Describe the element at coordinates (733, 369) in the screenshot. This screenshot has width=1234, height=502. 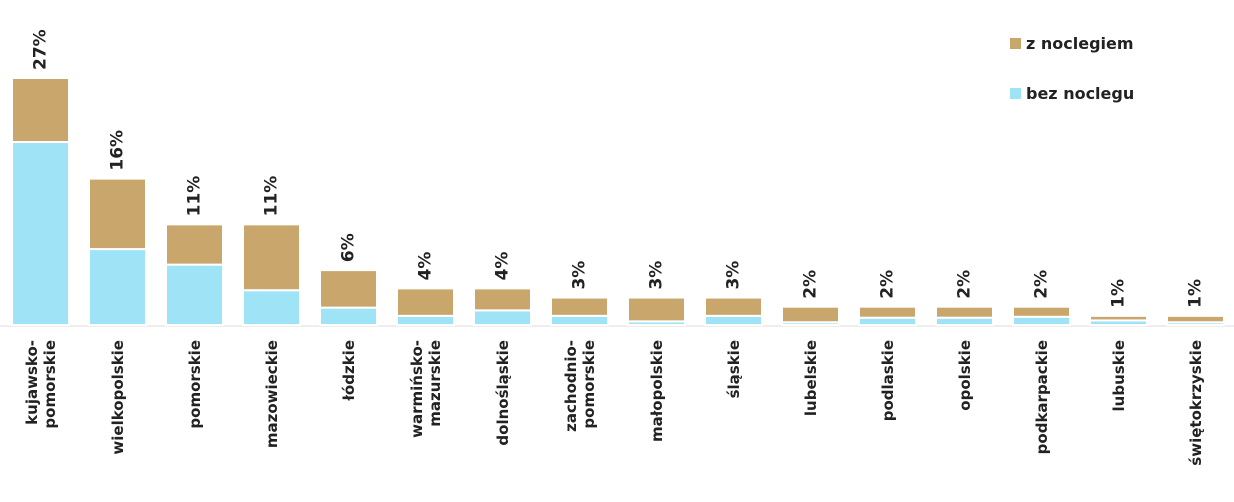
I see `x-tick-label: śląskie` at that location.